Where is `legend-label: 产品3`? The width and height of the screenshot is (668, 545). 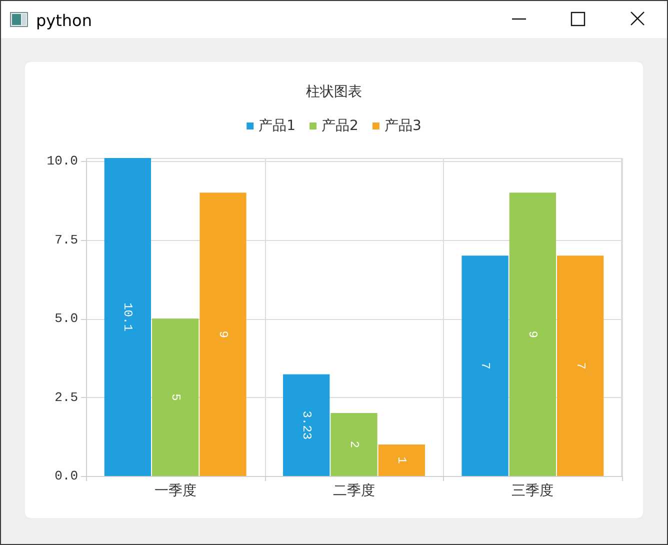
legend-label: 产品3 is located at coordinates (403, 126).